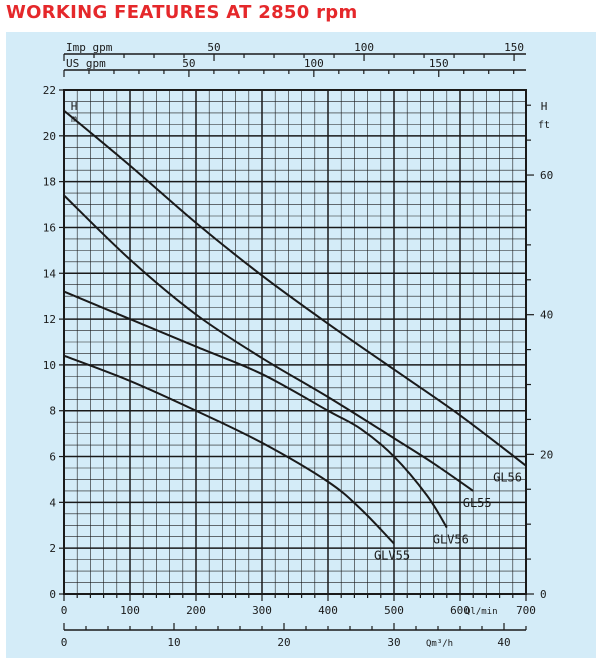  What do you see at coordinates (52, 502) in the screenshot?
I see `y-tick-label: 4` at bounding box center [52, 502].